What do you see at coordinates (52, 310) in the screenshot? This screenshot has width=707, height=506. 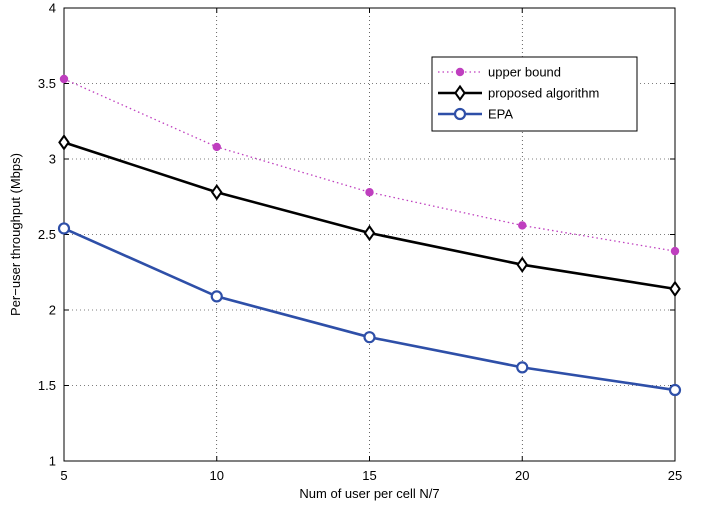 I see `y-tick-label: 2` at bounding box center [52, 310].